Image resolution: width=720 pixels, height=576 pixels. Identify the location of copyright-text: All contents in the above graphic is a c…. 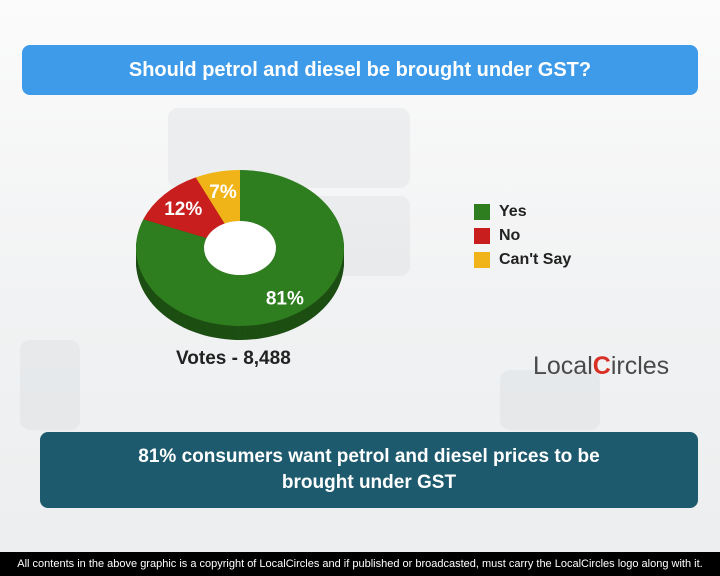
(360, 564).